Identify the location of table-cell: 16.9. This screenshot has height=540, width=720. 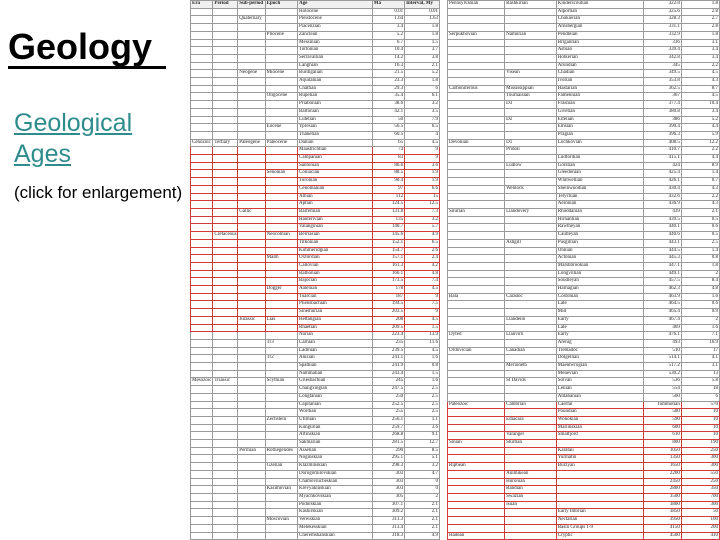
(700, 343).